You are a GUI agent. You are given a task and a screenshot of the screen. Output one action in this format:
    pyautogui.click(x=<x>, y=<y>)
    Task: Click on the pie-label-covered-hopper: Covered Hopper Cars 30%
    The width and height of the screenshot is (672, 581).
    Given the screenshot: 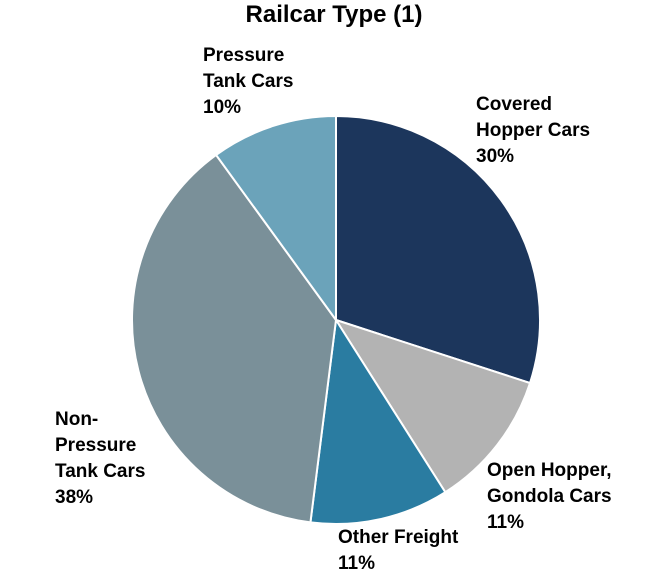 What is the action you would take?
    pyautogui.click(x=533, y=130)
    